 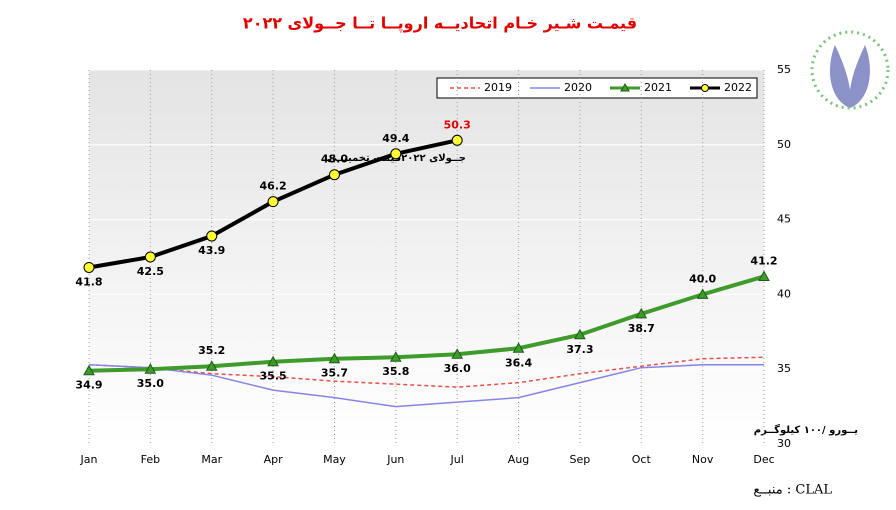 I want to click on data-label: 41.8, so click(x=88, y=281).